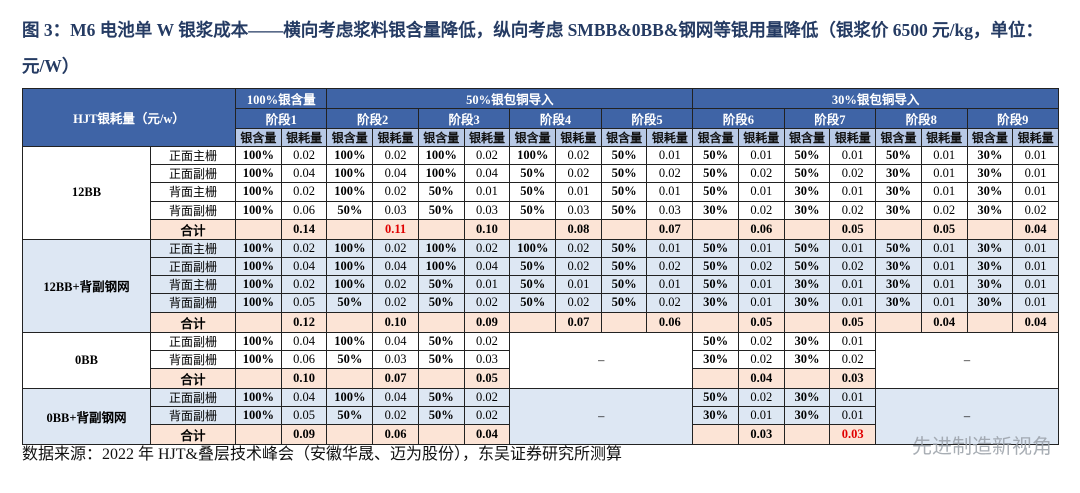  I want to click on total-label: 合计, so click(193, 435).